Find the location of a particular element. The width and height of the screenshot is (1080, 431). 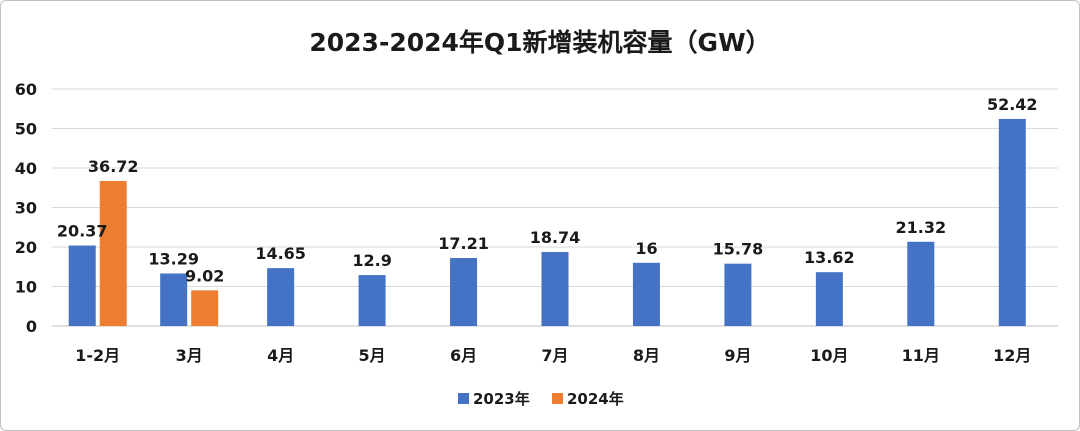

y-tick-label: 30 is located at coordinates (26, 208).